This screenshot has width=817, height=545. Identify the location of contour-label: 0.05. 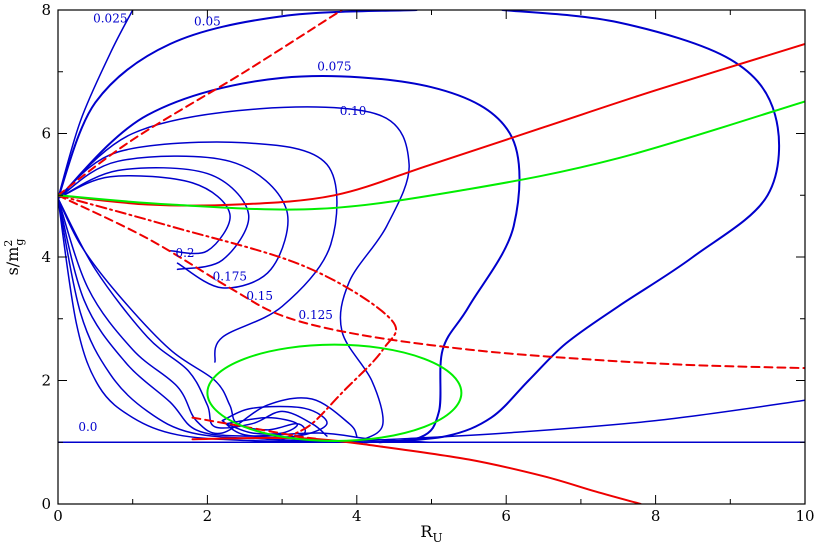
(207, 21).